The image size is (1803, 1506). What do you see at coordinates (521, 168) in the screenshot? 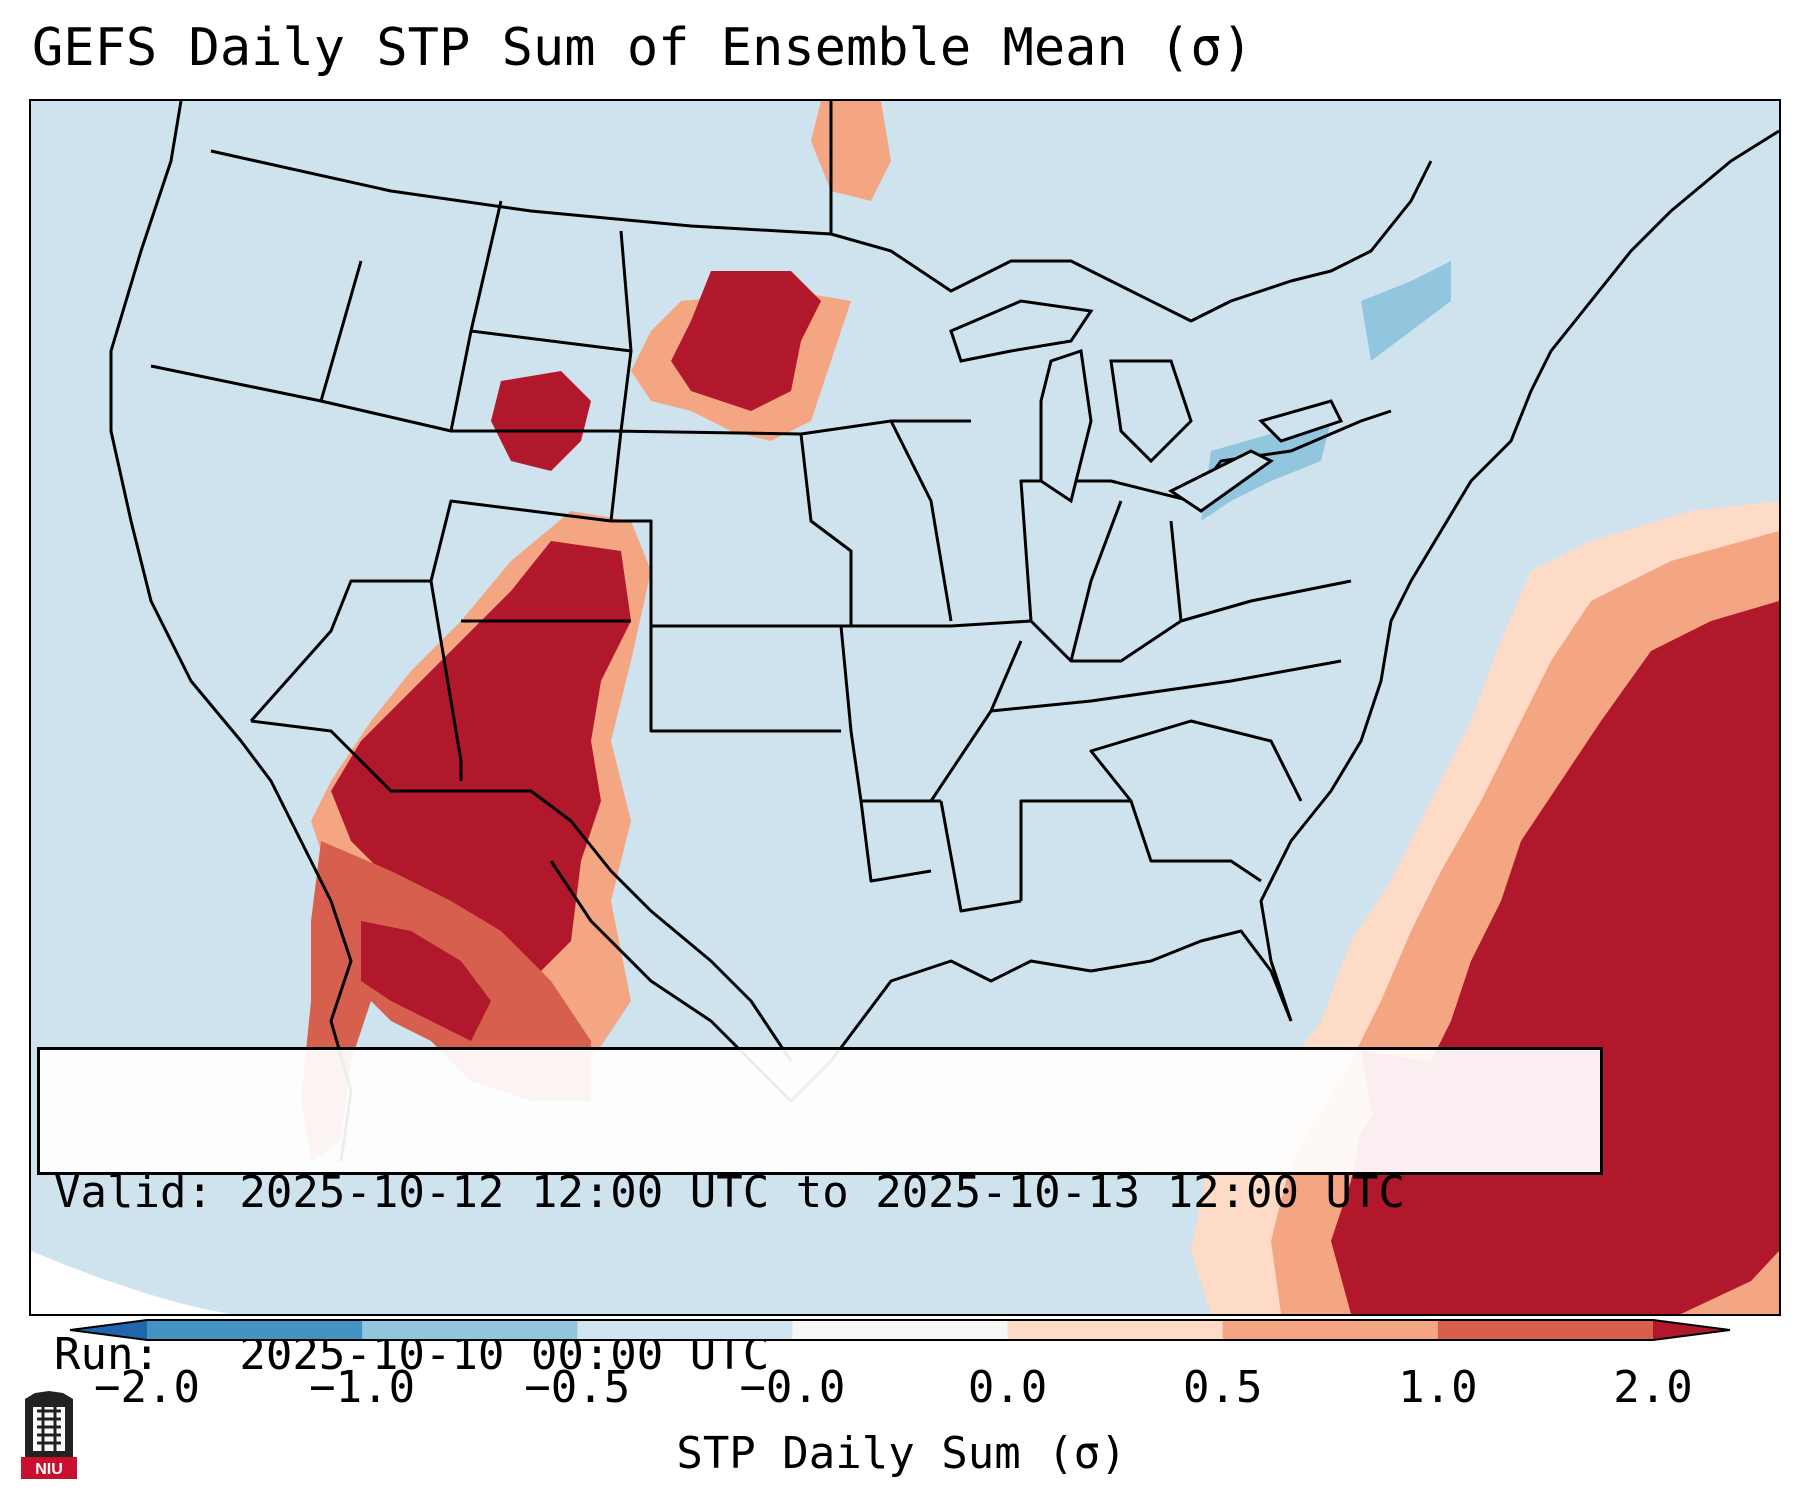
I see `us-canada-border` at bounding box center [521, 168].